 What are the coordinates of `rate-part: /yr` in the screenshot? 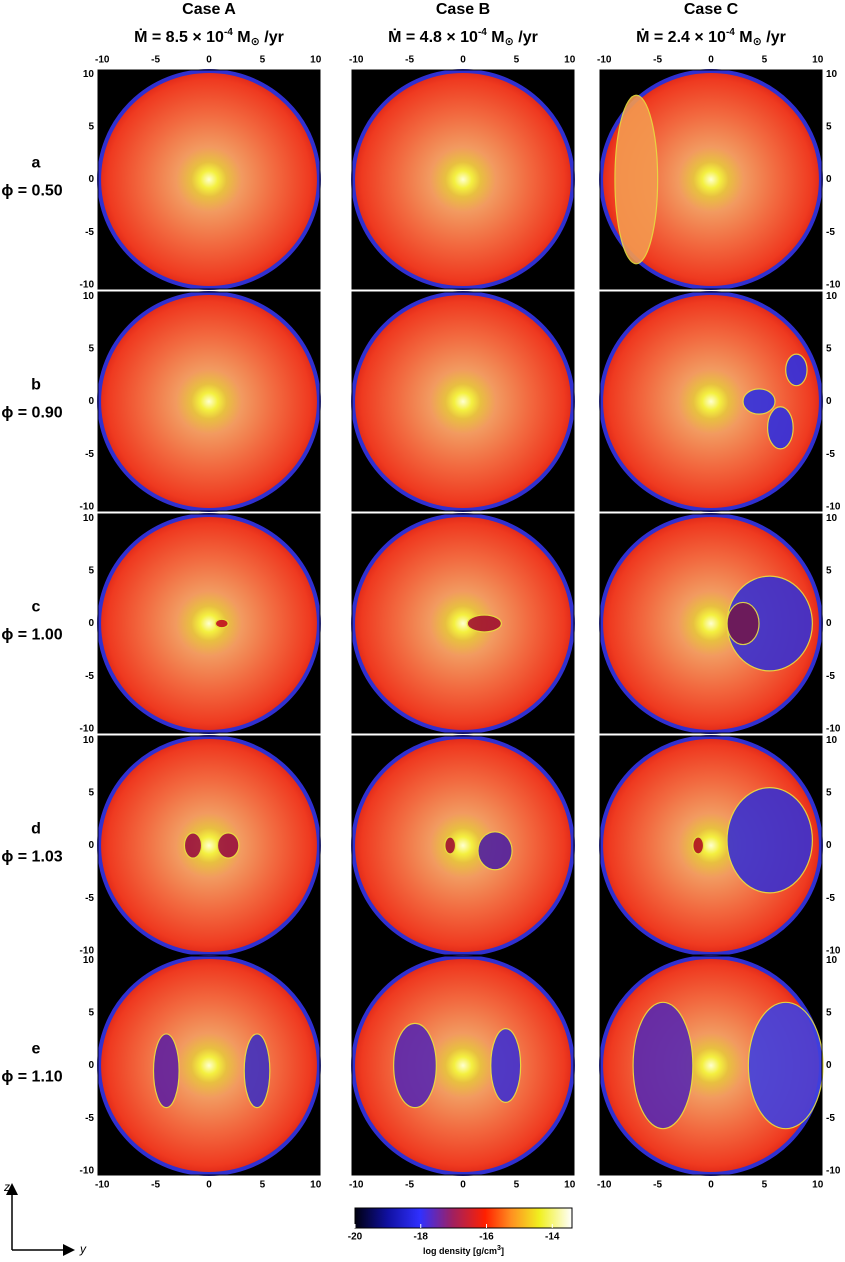 It's located at (272, 37).